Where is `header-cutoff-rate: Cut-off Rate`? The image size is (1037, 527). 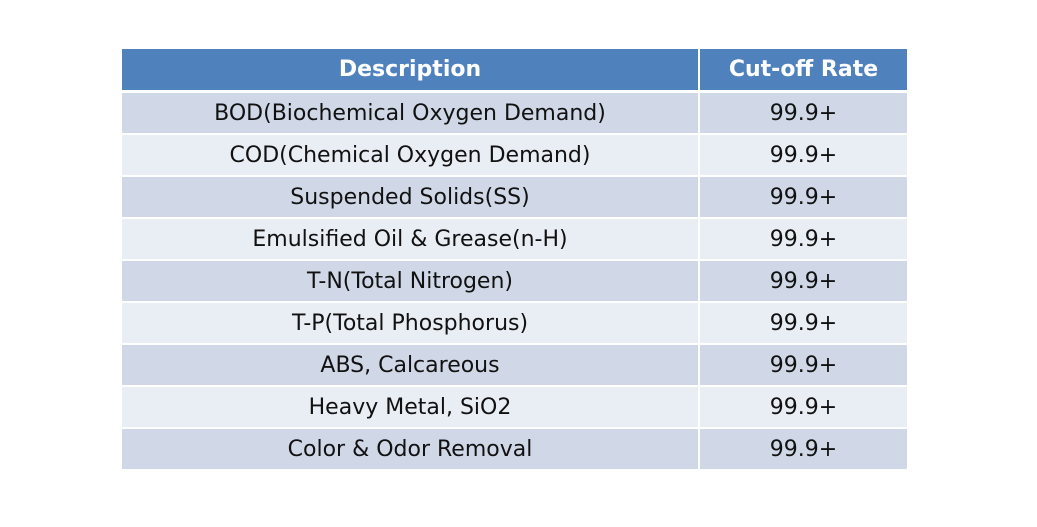 header-cutoff-rate: Cut-off Rate is located at coordinates (803, 71).